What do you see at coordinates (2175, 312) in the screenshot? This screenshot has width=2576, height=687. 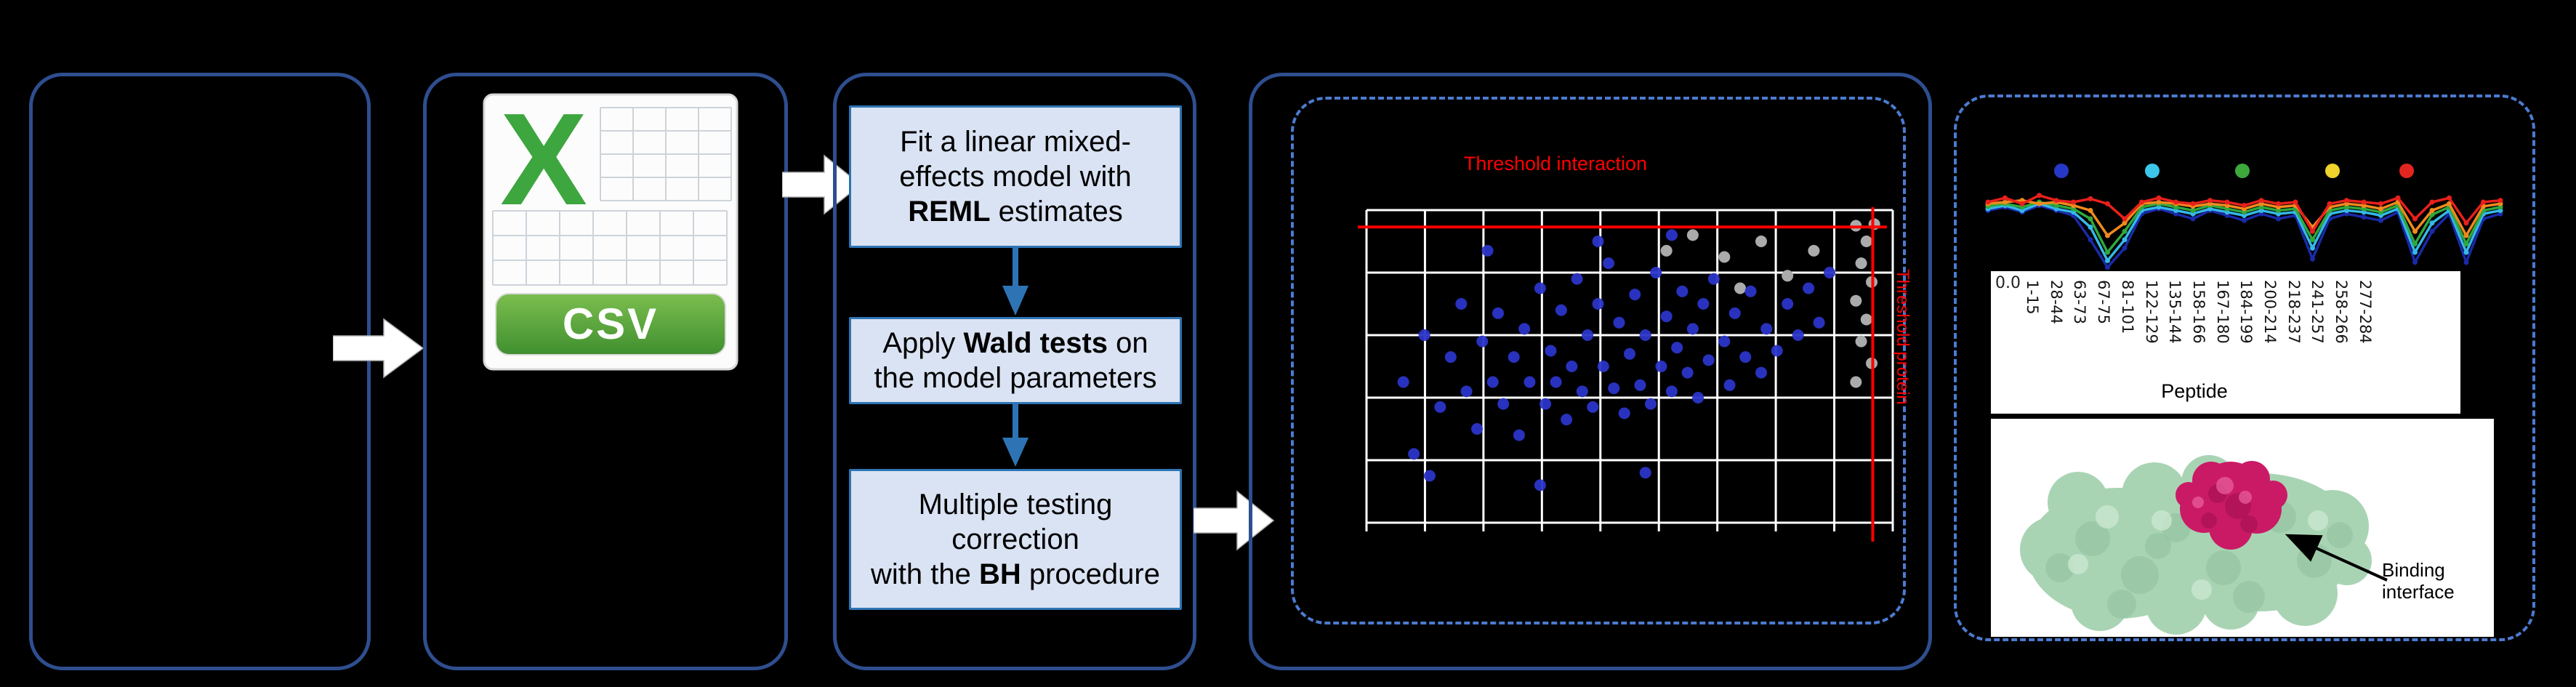 I see `peptide-tick-label: 135-144` at bounding box center [2175, 312].